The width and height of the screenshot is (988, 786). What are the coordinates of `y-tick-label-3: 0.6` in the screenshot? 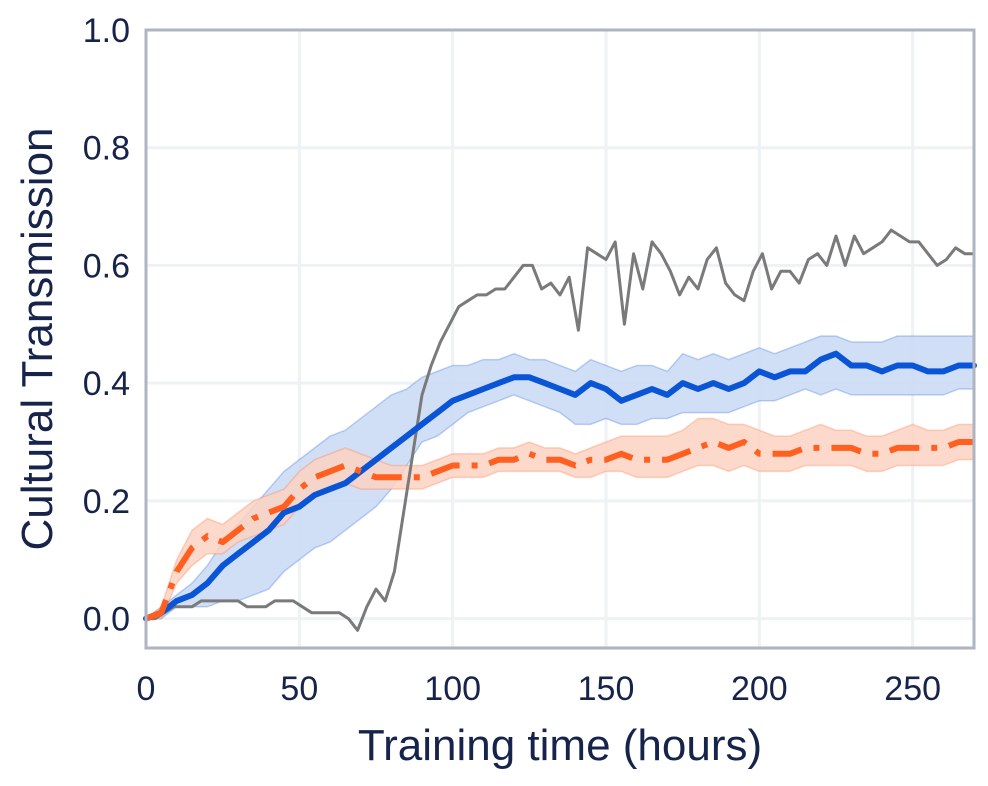 It's located at (106, 266).